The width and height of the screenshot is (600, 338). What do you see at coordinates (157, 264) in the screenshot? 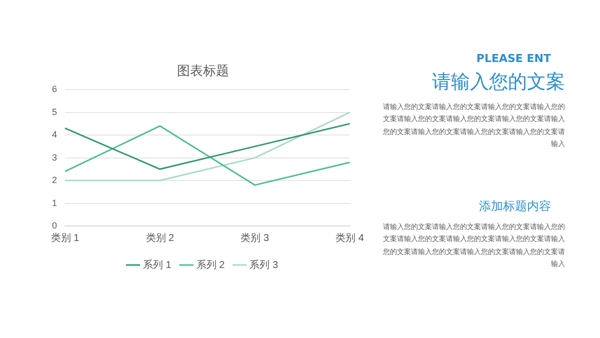
I see `legend-label: 系列 1` at bounding box center [157, 264].